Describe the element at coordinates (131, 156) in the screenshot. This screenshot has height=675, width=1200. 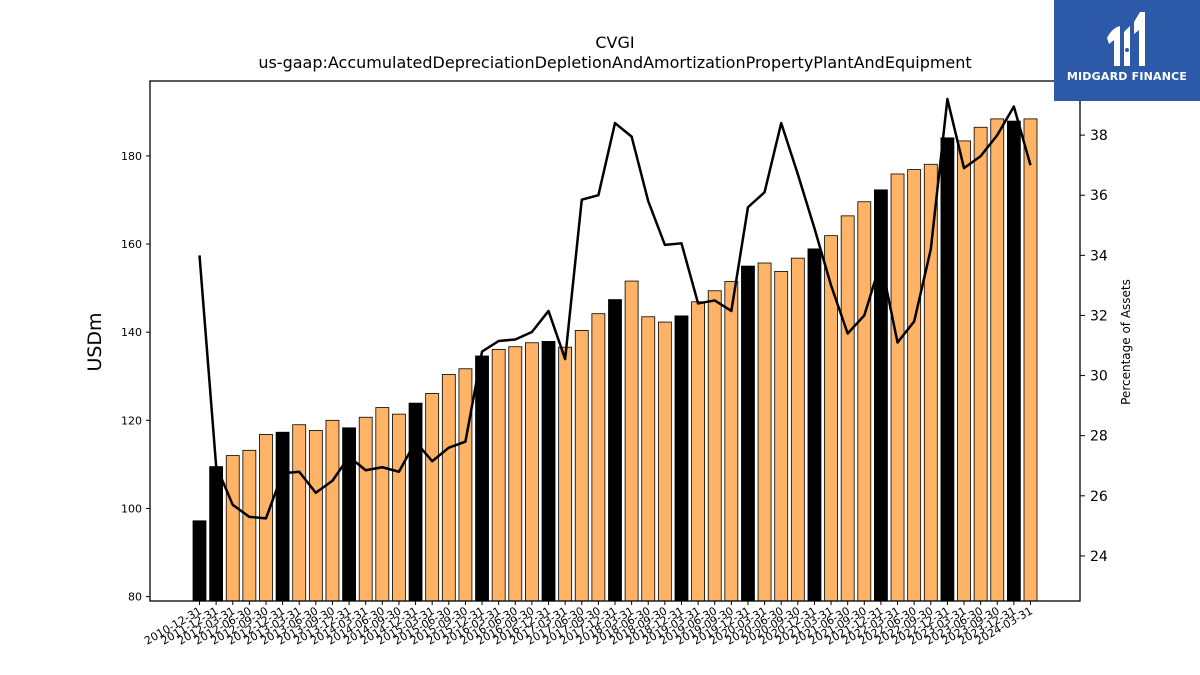
I see `y-tick-label: 180` at that location.